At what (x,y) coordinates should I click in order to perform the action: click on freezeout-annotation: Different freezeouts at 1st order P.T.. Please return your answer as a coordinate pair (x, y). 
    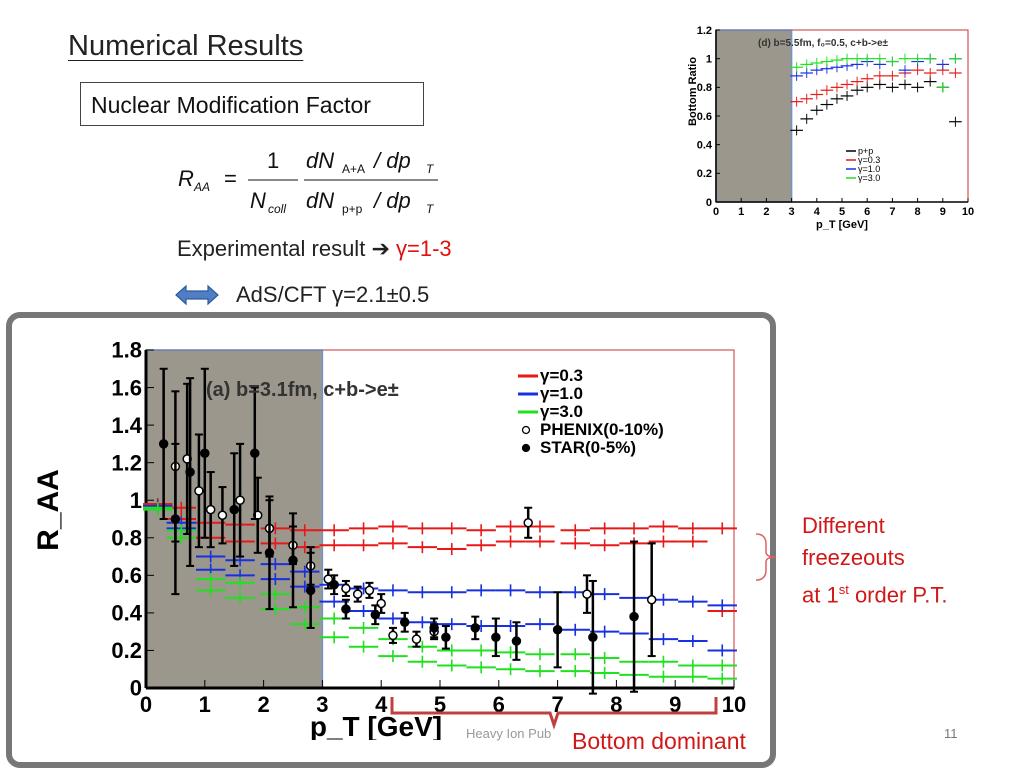
    Looking at the image, I should click on (874, 560).